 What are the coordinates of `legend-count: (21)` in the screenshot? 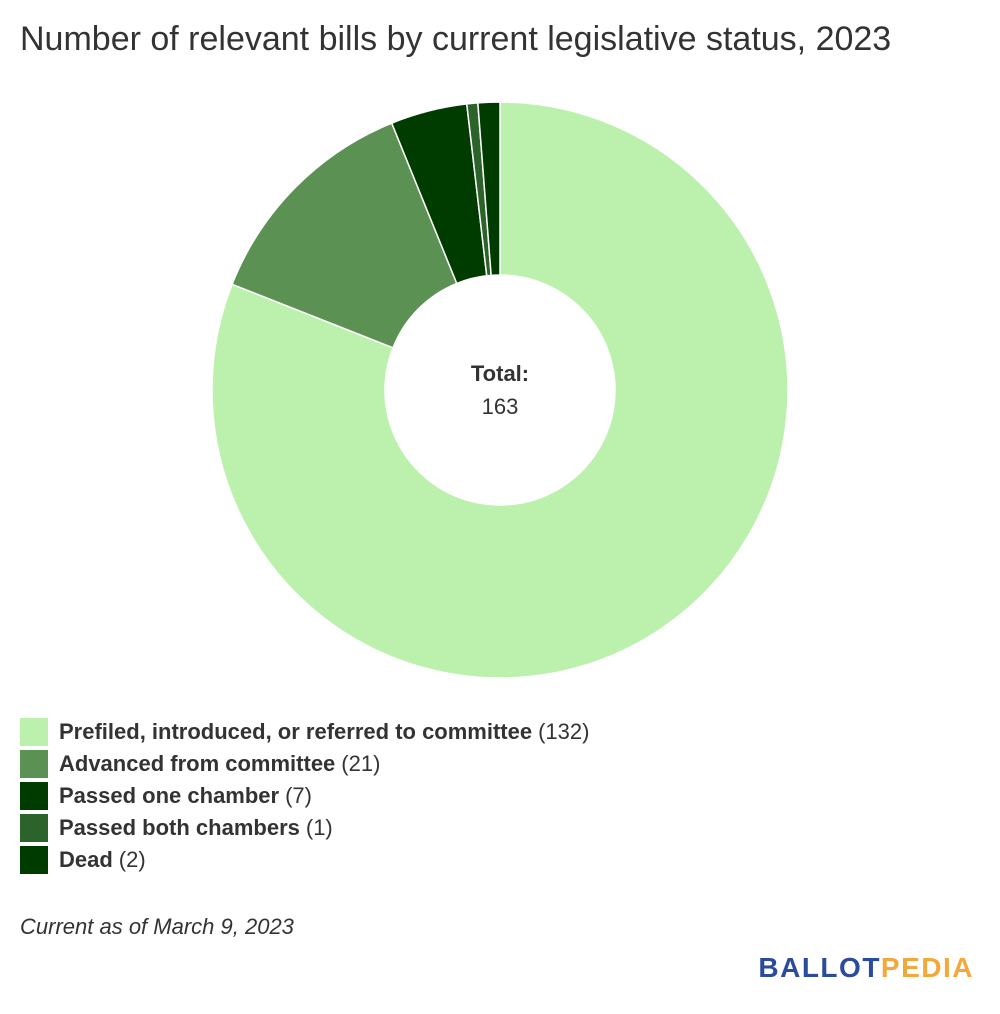 It's located at (361, 763).